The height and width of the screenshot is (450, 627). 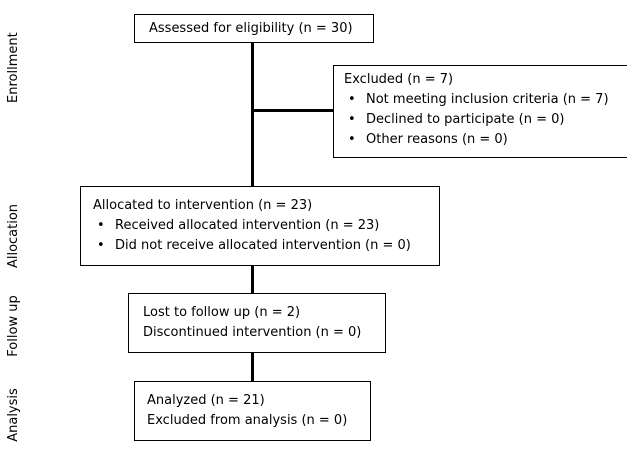 I want to click on stage-label-enrollment: Enrollment, so click(x=13, y=67).